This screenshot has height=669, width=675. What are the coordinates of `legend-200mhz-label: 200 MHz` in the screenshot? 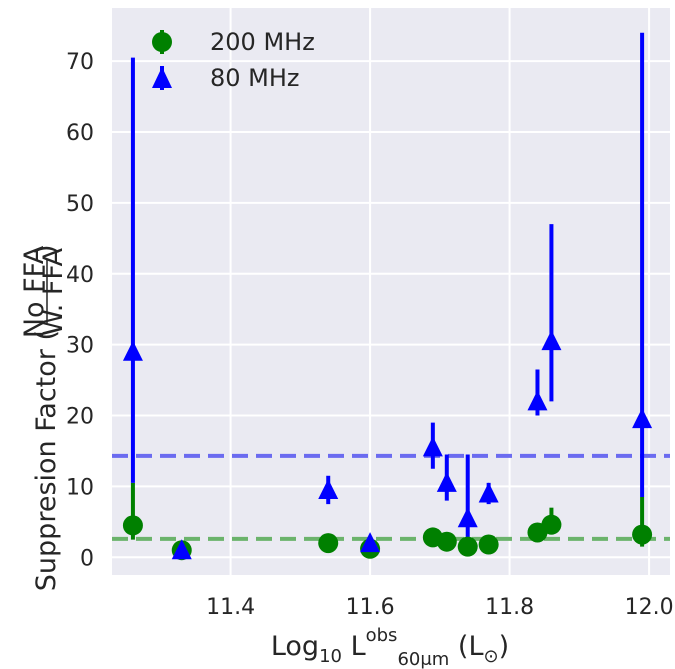 It's located at (262, 42).